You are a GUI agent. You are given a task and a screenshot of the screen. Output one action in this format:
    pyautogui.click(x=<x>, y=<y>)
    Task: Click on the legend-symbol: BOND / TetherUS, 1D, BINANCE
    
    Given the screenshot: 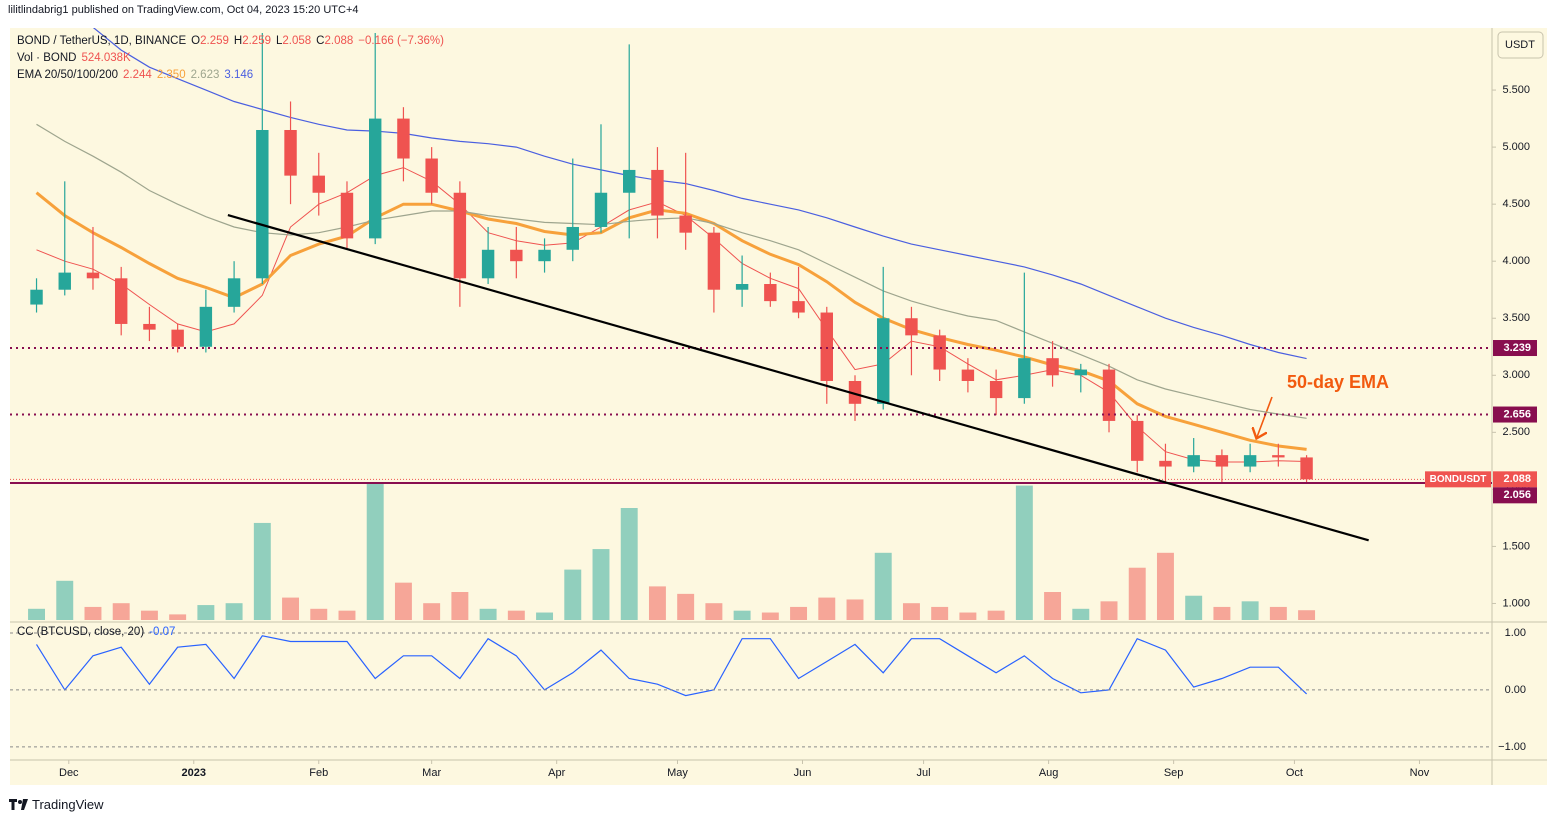 What is the action you would take?
    pyautogui.click(x=102, y=41)
    